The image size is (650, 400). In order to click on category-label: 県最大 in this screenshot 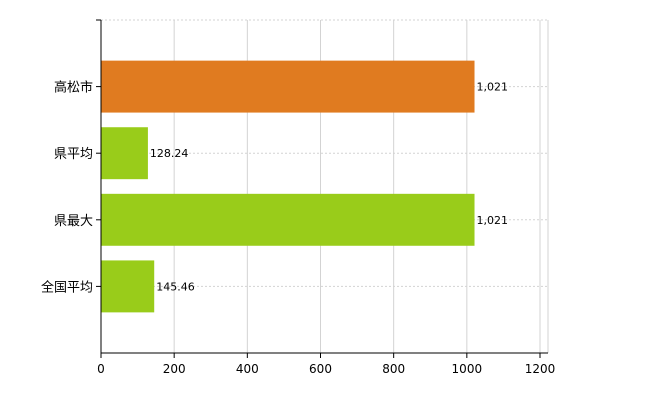, I will do `click(73, 221)`.